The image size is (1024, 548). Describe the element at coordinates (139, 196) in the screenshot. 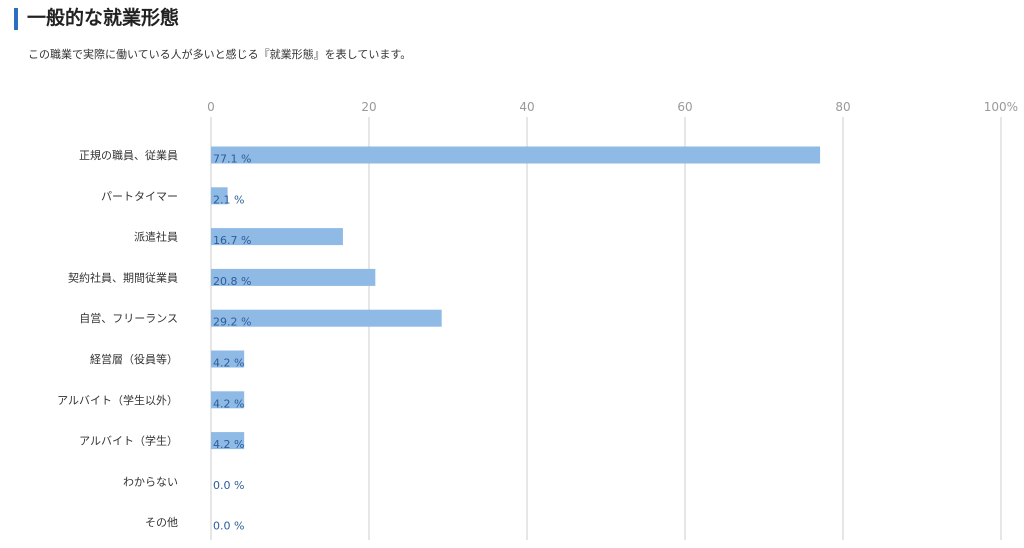

I see `category-label: パートタイマー` at that location.